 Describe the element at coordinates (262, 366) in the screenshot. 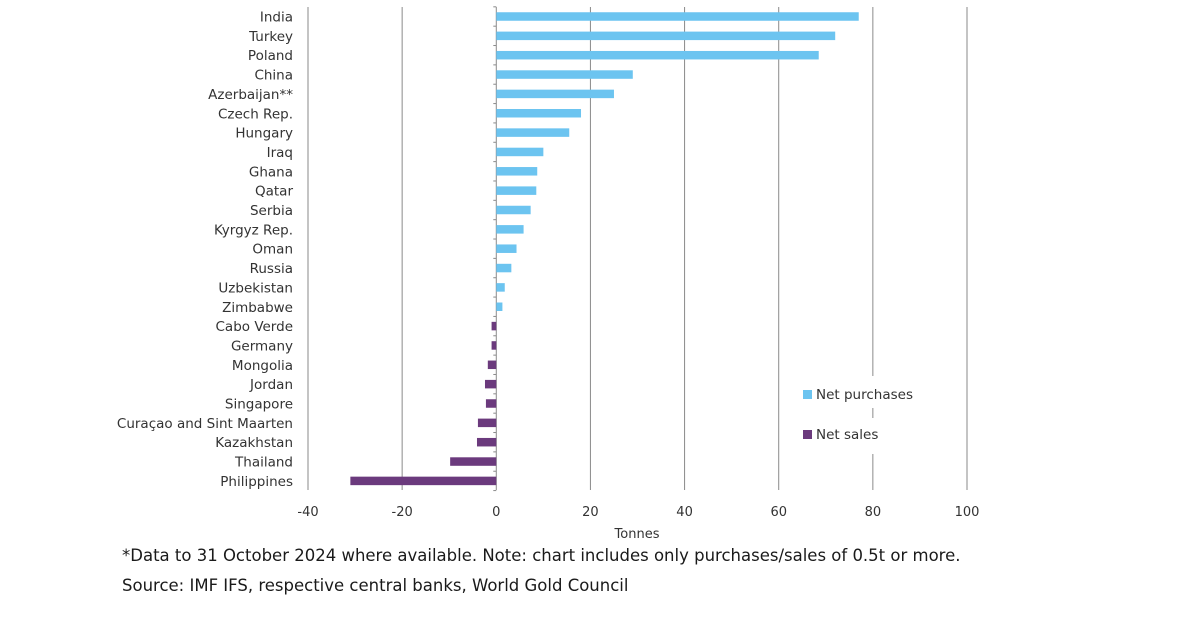

I see `category-label: Mongolia` at that location.